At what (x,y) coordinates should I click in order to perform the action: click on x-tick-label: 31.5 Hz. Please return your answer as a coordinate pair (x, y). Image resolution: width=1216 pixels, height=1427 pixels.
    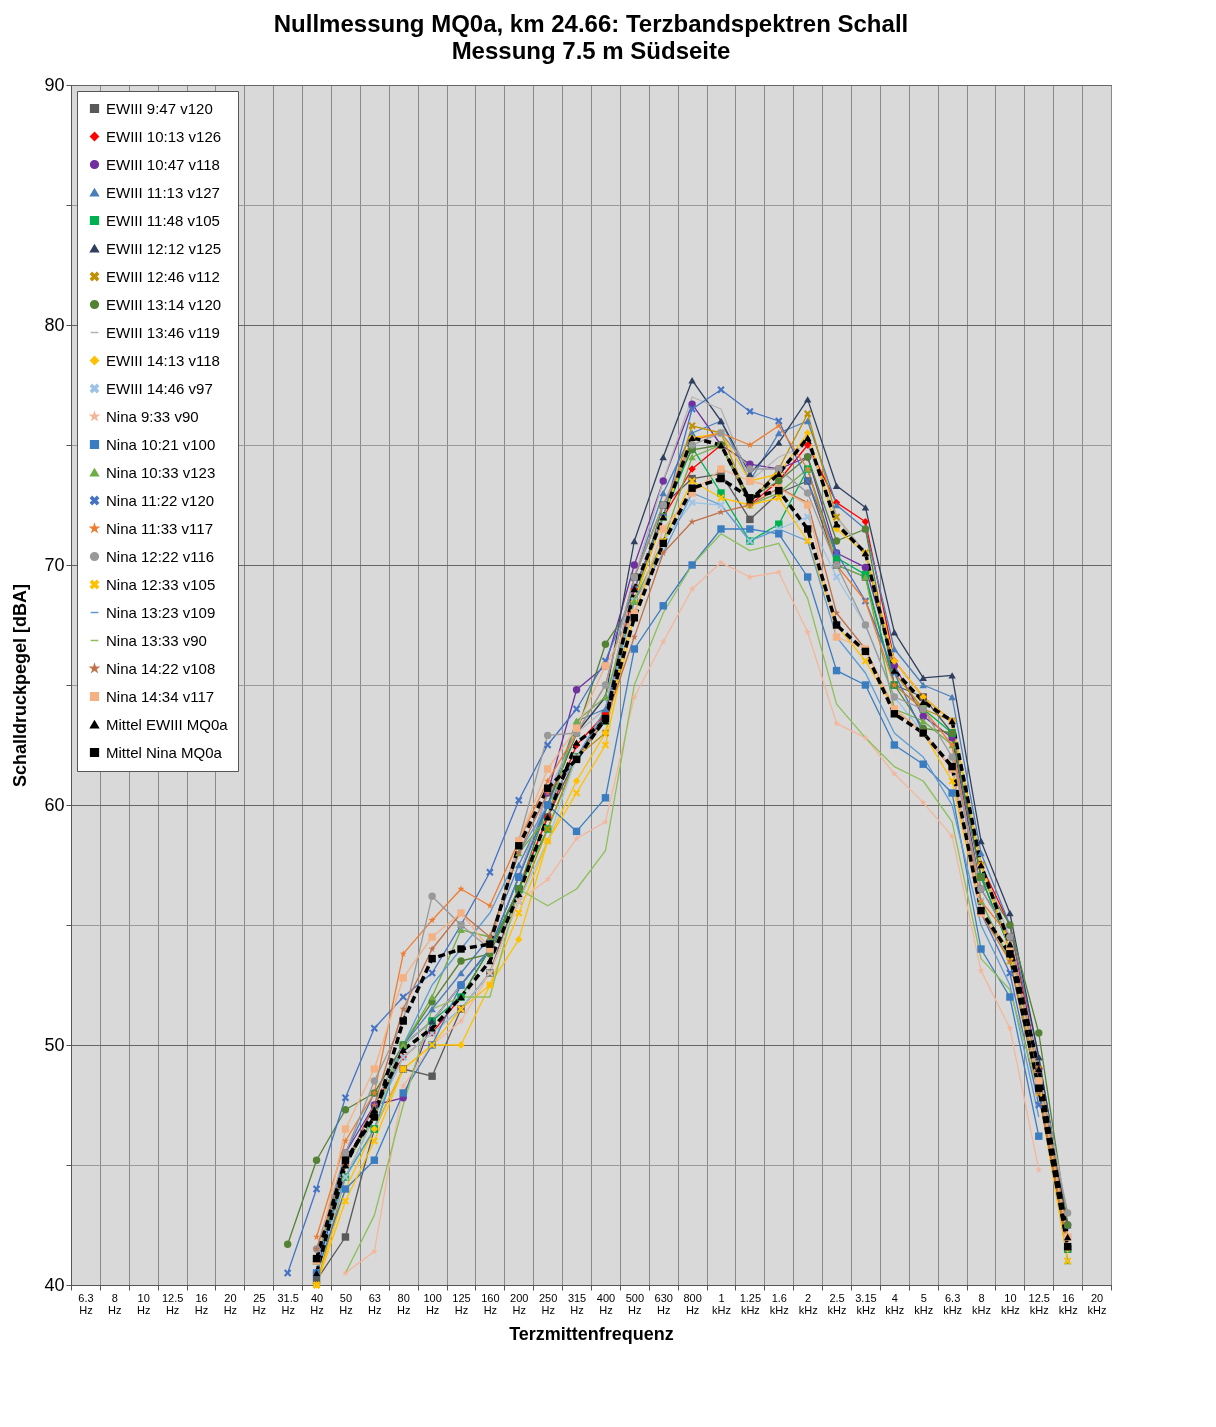
    Looking at the image, I should click on (288, 1303).